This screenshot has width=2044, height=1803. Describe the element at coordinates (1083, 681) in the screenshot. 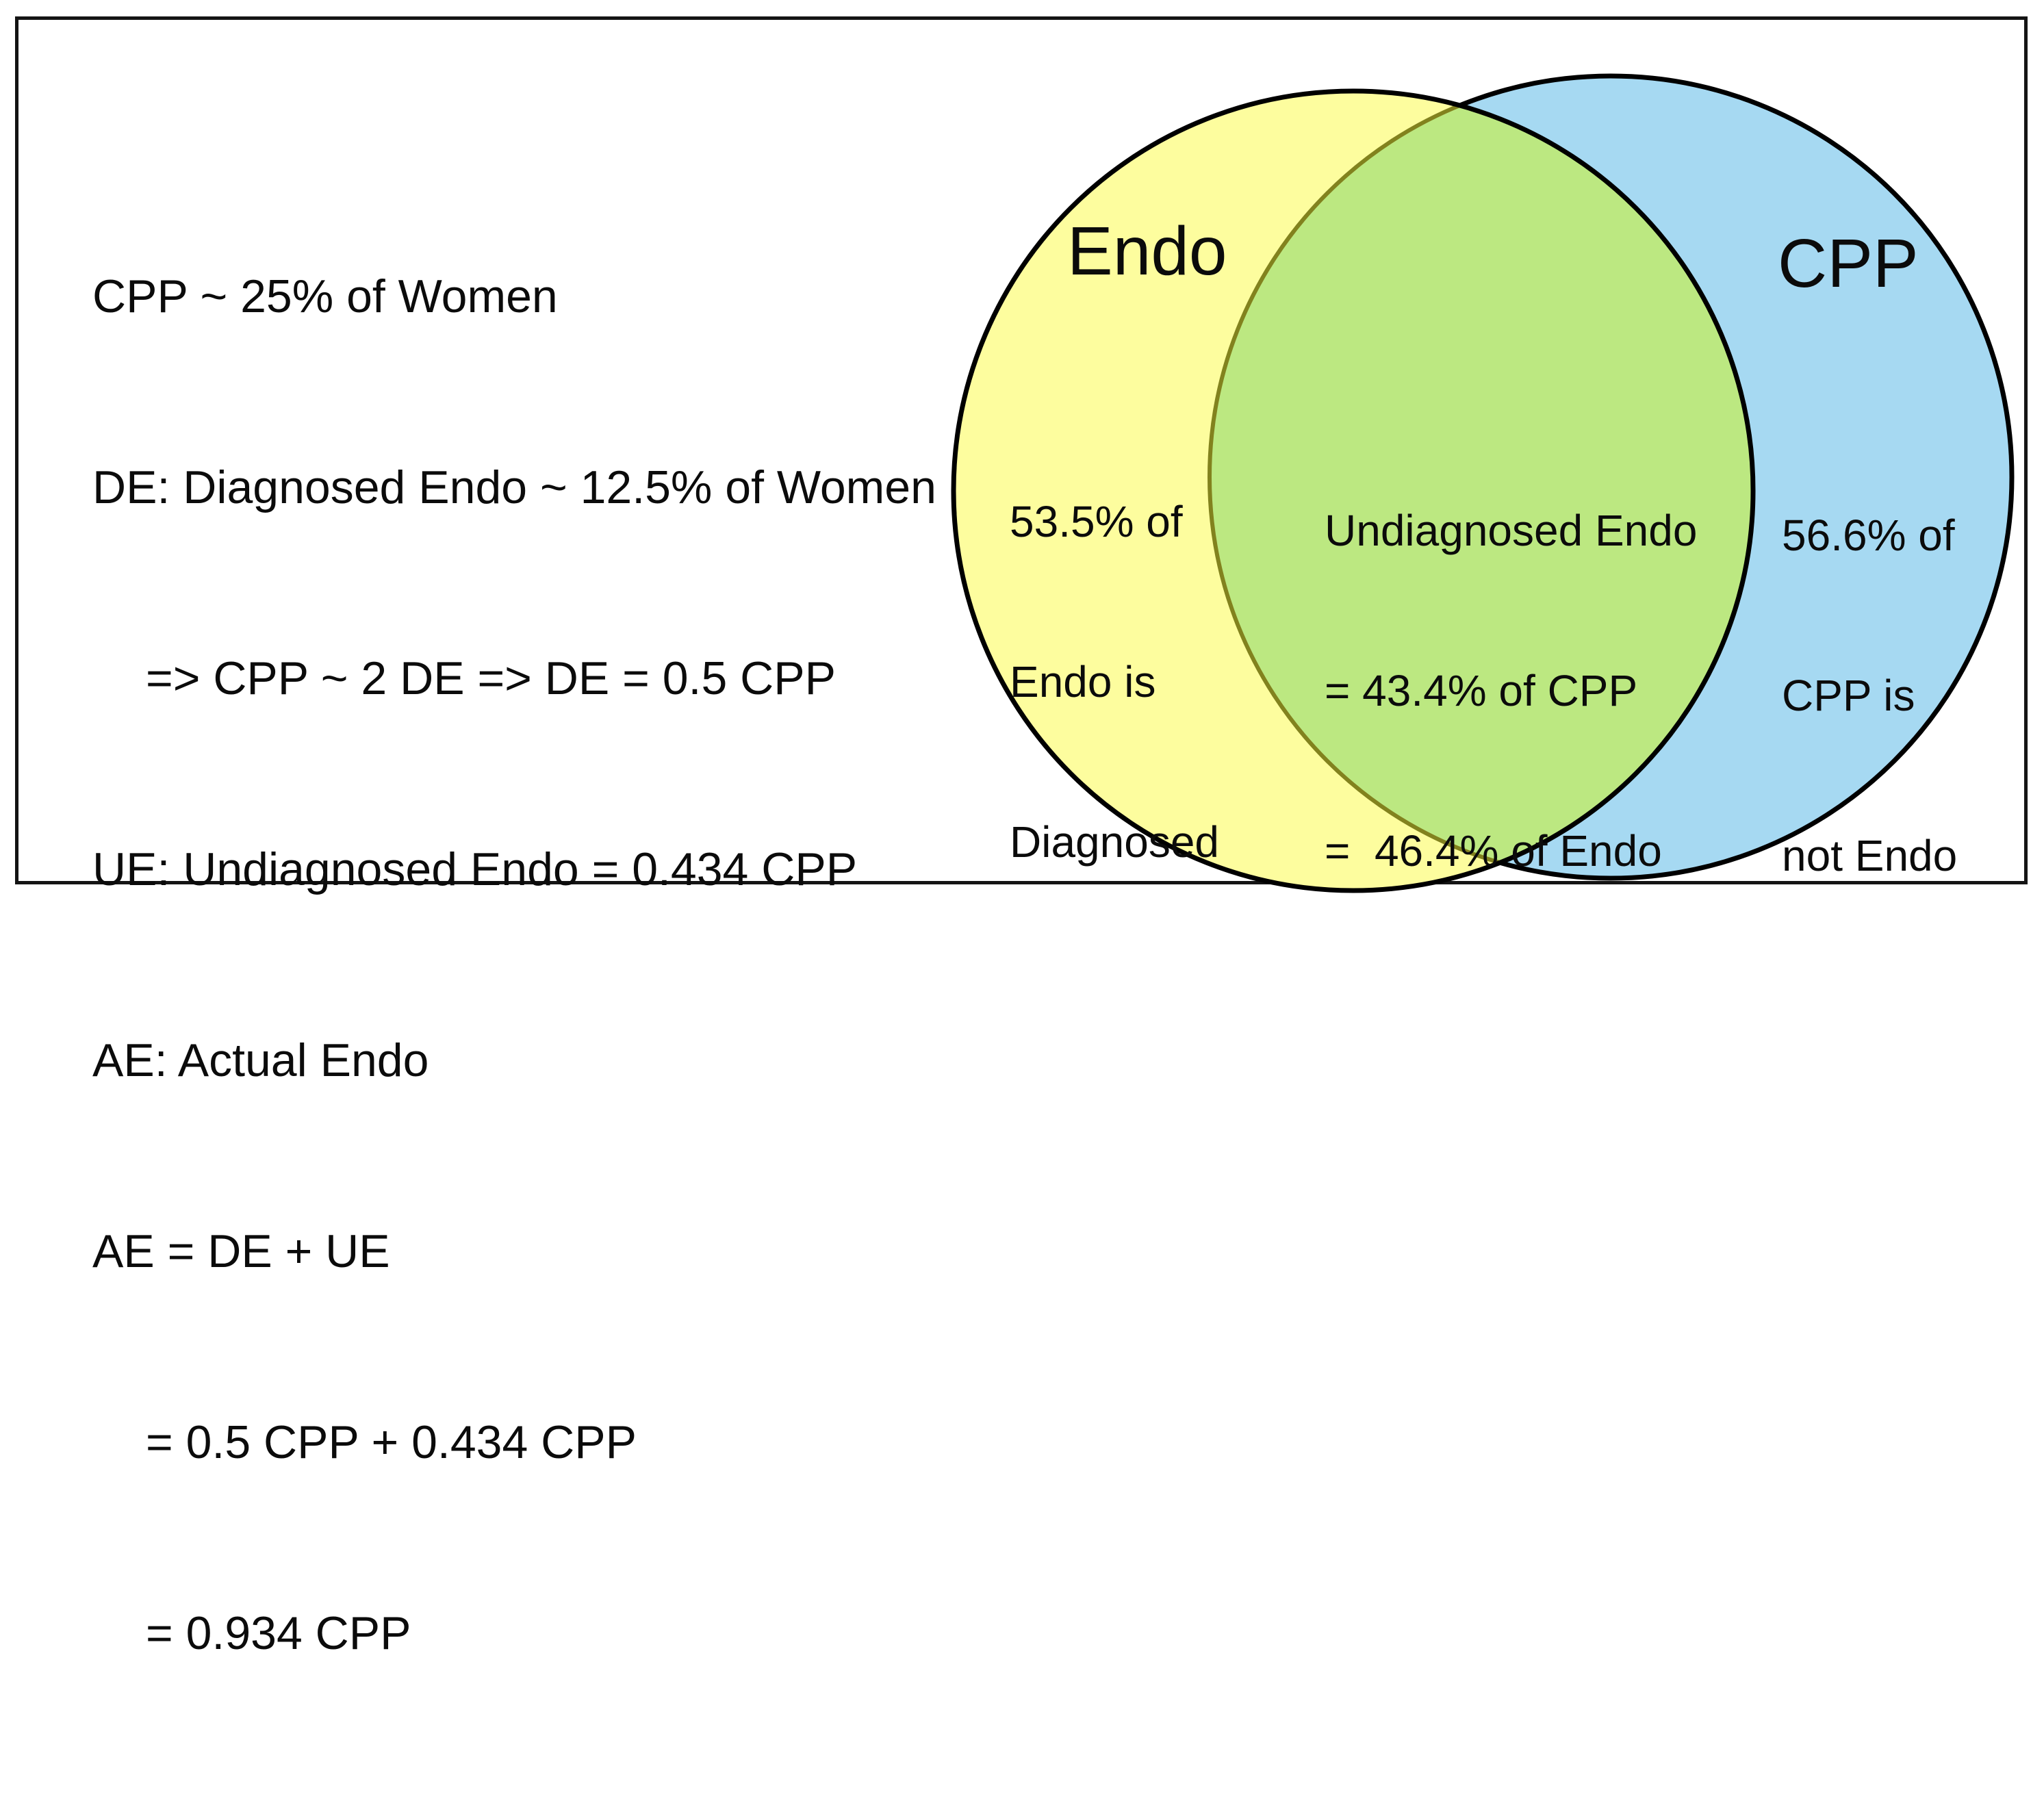

I see `annotation-line: Endo is` at that location.